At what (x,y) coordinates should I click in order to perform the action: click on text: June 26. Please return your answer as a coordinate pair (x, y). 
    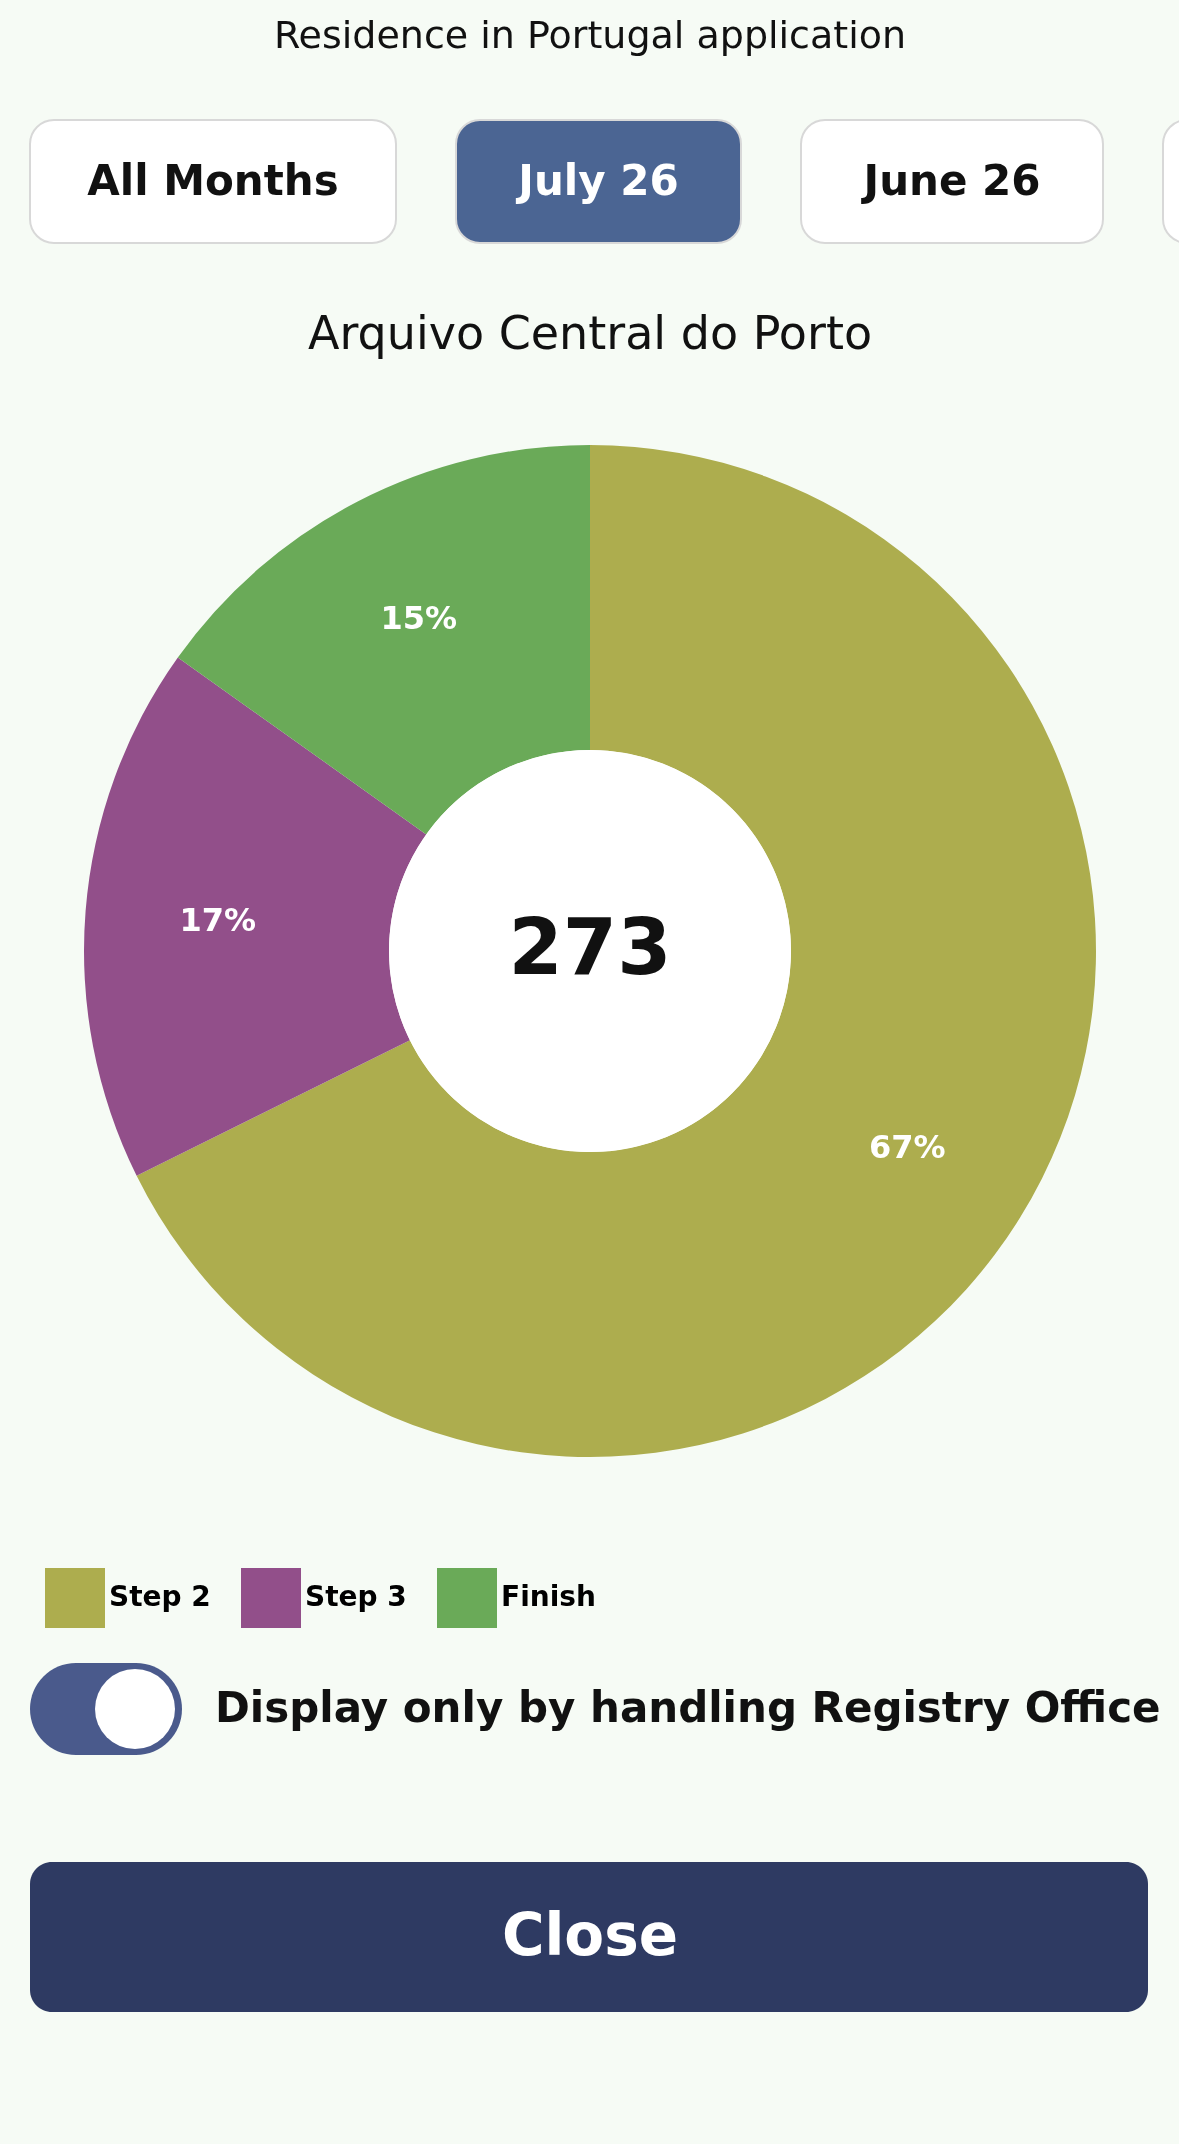
    Looking at the image, I should click on (950, 180).